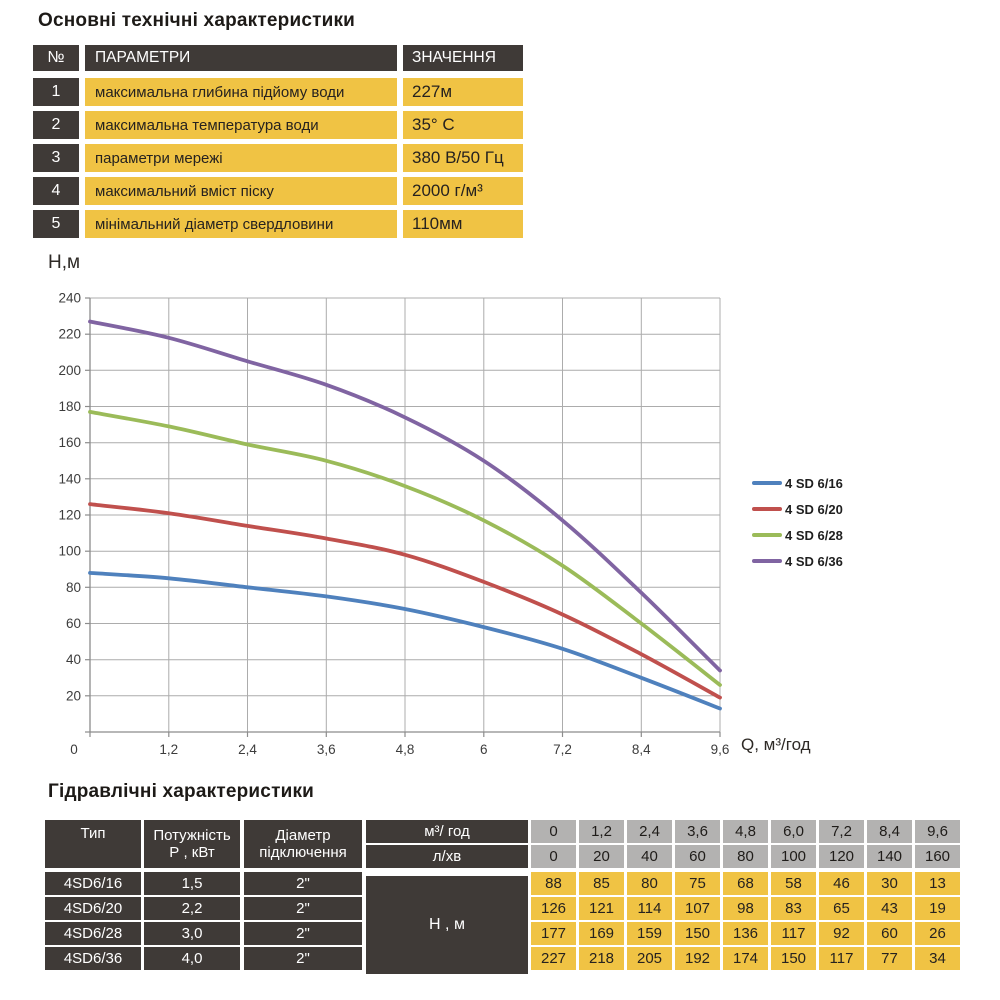 The image size is (1000, 1000). What do you see at coordinates (73, 587) in the screenshot?
I see `svg-text: 80` at bounding box center [73, 587].